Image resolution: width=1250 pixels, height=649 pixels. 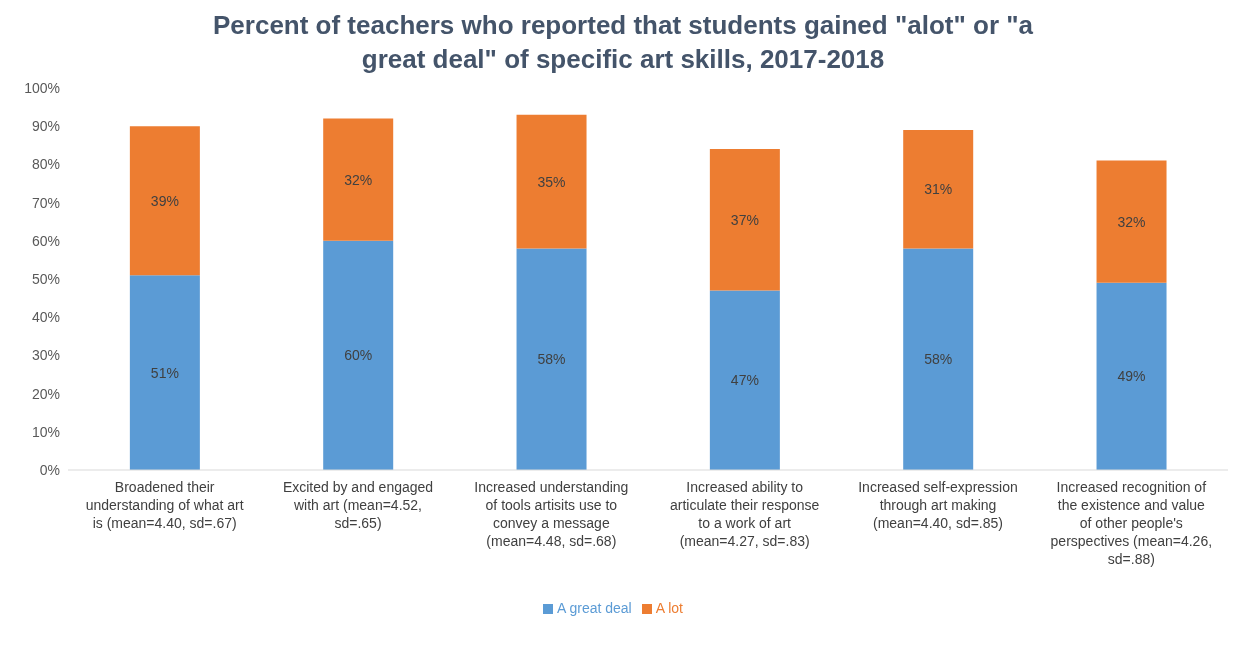 What do you see at coordinates (358, 505) in the screenshot?
I see `x-tick-label: Excited by and engaged with art (mean=4.52, sd=.65)` at bounding box center [358, 505].